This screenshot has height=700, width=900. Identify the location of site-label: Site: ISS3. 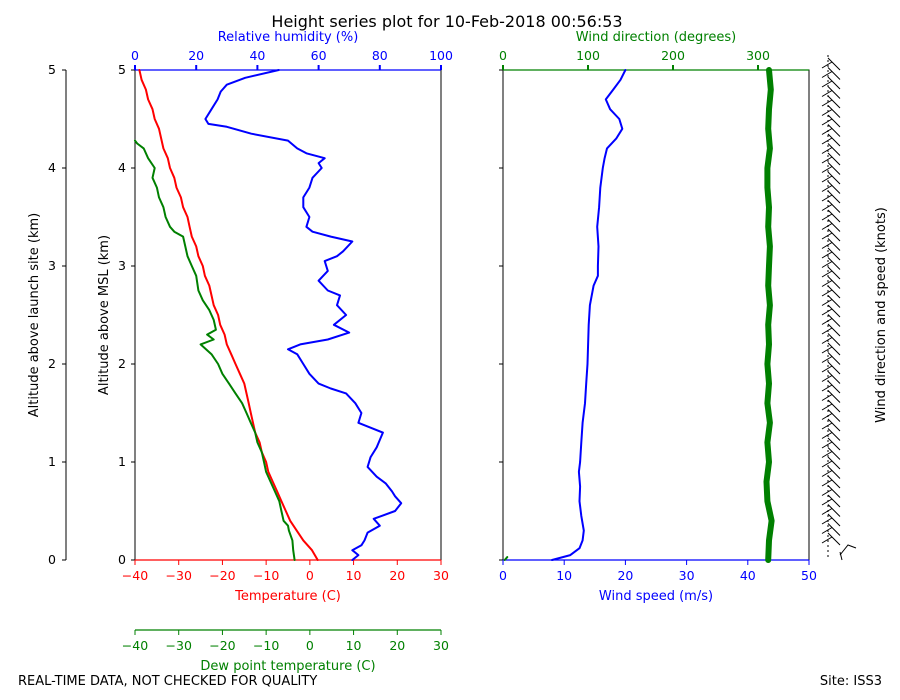
(850, 681).